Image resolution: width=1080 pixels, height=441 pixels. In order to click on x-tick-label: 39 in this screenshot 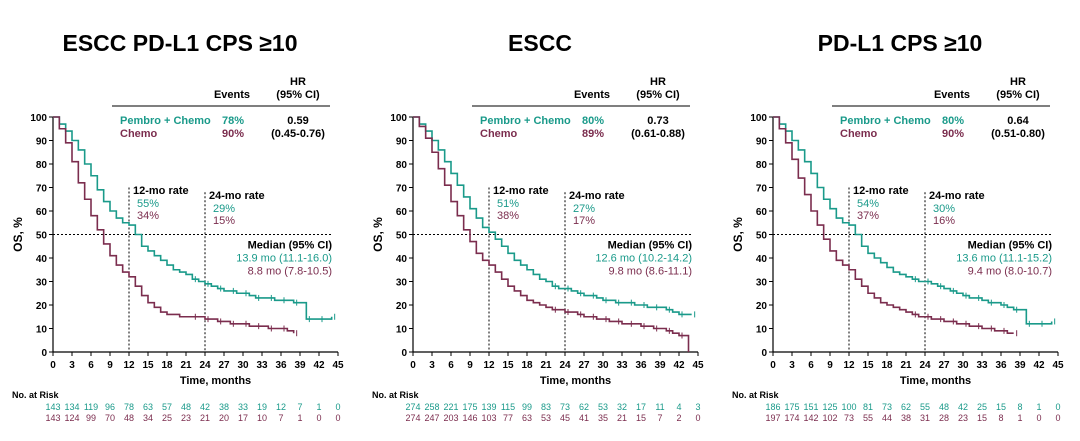, I will do `click(1020, 365)`.